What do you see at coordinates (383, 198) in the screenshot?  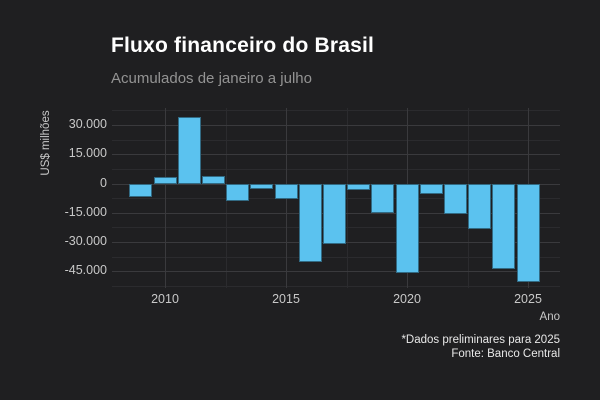 I see `bar-2019` at bounding box center [383, 198].